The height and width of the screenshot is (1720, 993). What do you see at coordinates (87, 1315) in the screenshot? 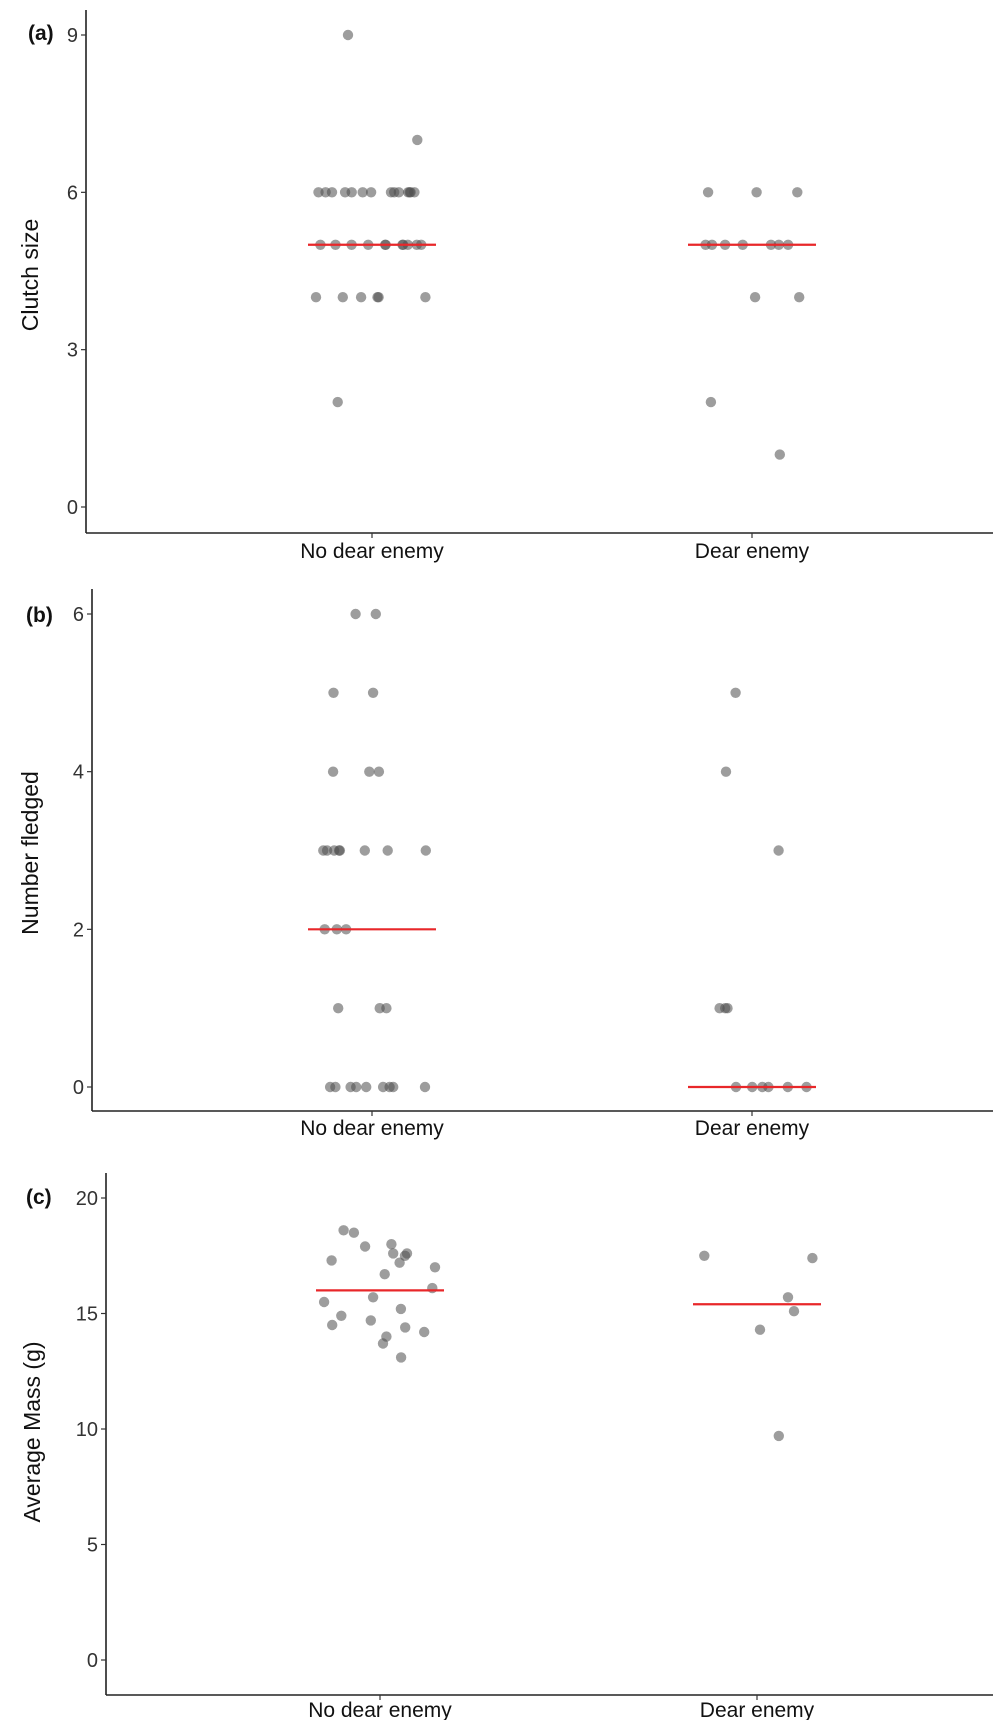
I see `y-tick-label: 15` at bounding box center [87, 1315].